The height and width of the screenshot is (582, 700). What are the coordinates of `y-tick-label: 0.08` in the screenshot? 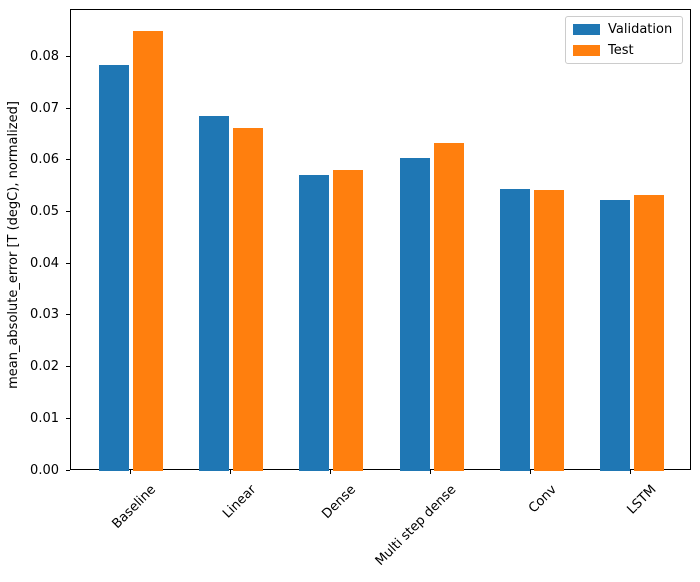 It's located at (44, 57).